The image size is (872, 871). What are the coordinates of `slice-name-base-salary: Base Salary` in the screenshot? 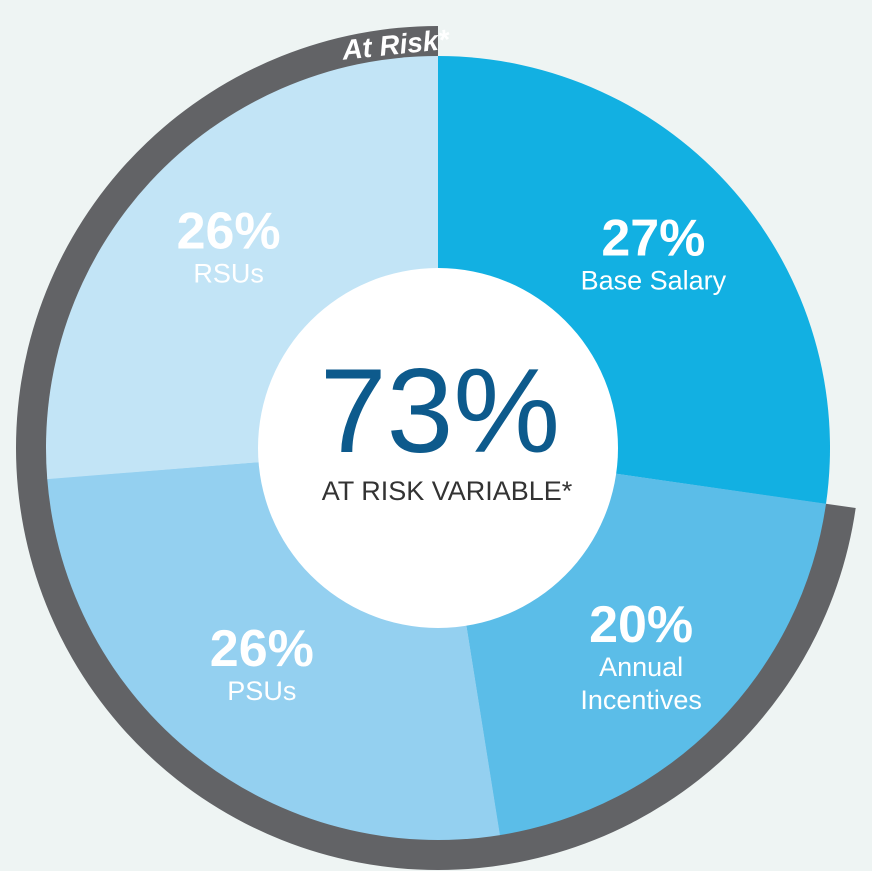 It's located at (654, 280).